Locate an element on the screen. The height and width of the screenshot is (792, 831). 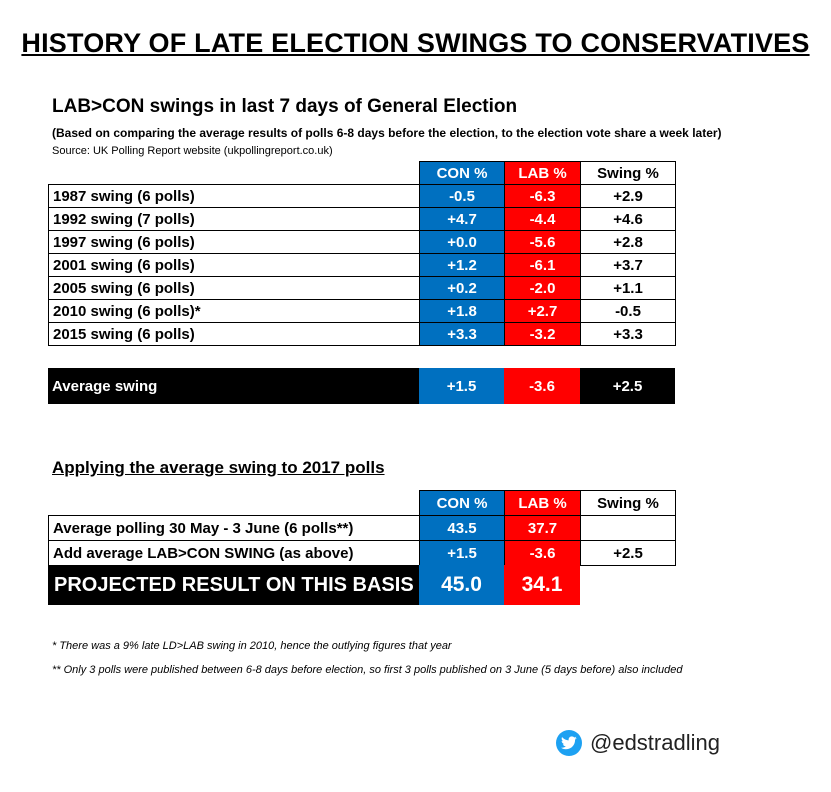
table-row: 2015 swing (6 polls) +3.3 -3.2 +3.3 is located at coordinates (362, 334).